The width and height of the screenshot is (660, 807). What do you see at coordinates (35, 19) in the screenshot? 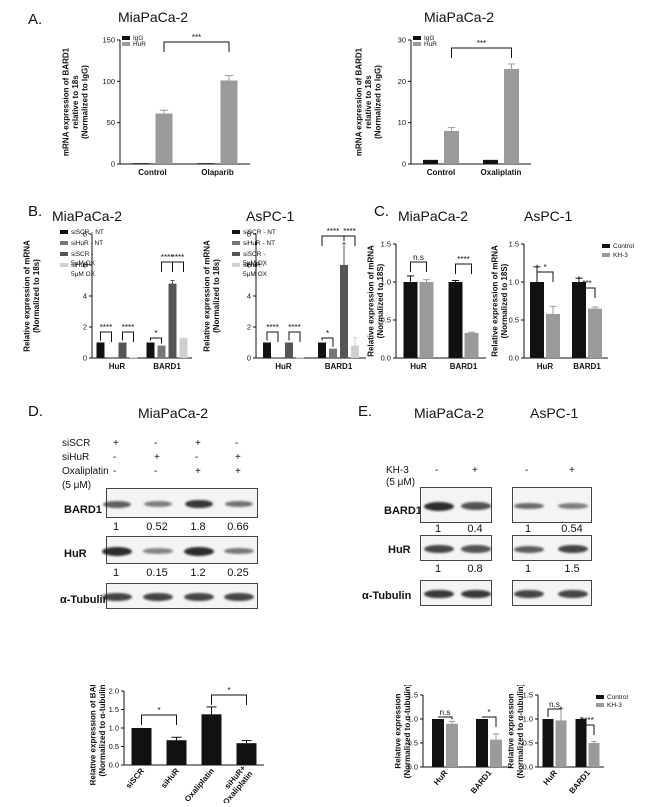
I see `panel-label-a: A.` at bounding box center [35, 19].